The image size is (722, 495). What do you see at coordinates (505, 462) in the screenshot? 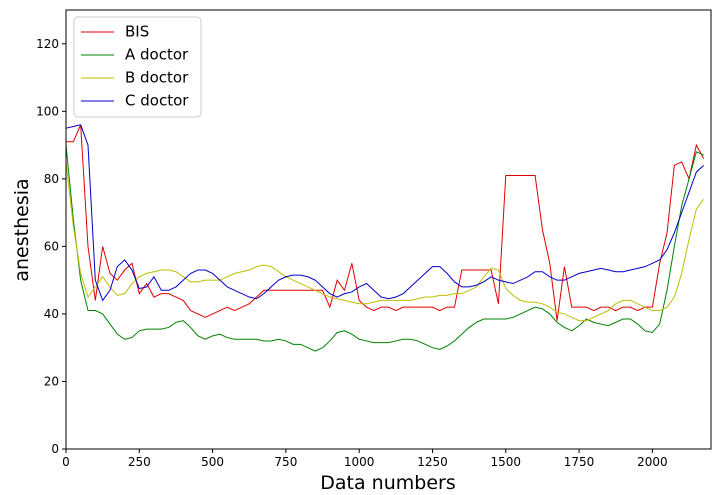
I see `x-tick-label: 1500` at bounding box center [505, 462].